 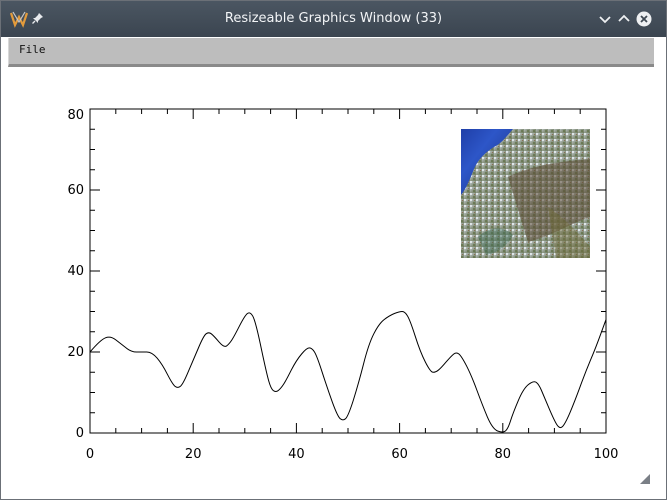 What do you see at coordinates (193, 454) in the screenshot?
I see `x-tick-label: 20` at bounding box center [193, 454].